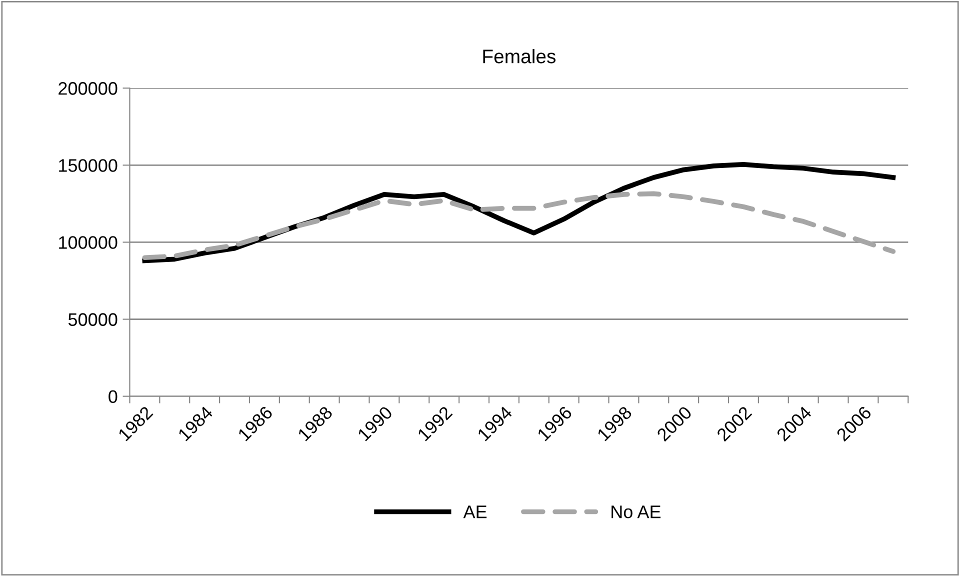 This screenshot has width=961, height=576. What do you see at coordinates (93, 319) in the screenshot?
I see `y-tick-label: 50000` at bounding box center [93, 319].